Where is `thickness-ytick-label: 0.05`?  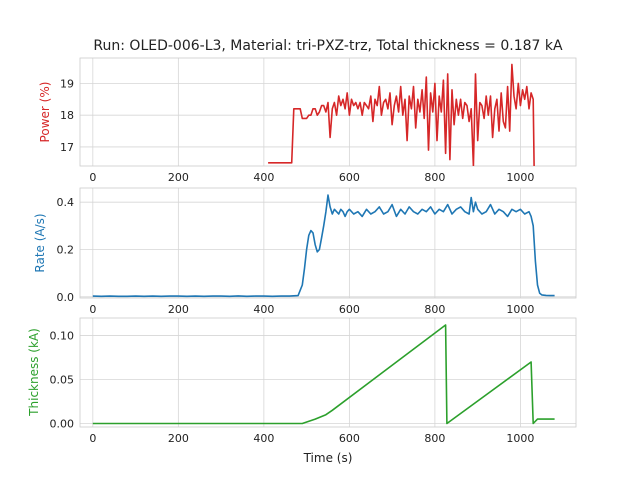
thickness-ytick-label: 0.05 is located at coordinates (62, 380).